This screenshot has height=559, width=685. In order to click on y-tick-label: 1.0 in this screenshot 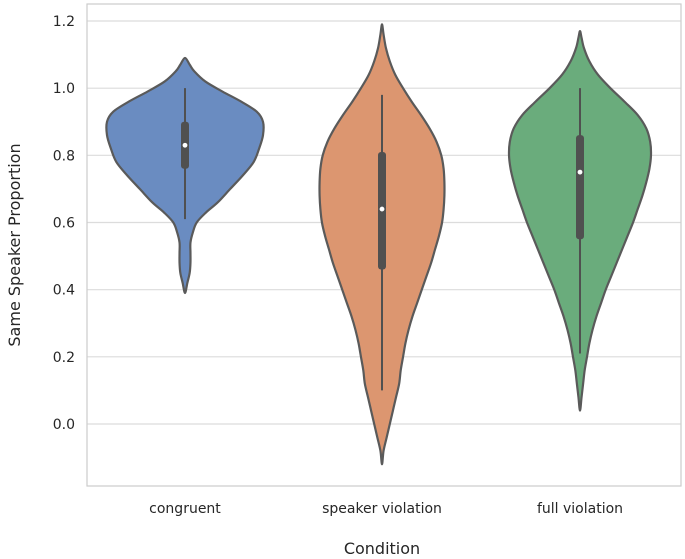, I will do `click(64, 89)`.